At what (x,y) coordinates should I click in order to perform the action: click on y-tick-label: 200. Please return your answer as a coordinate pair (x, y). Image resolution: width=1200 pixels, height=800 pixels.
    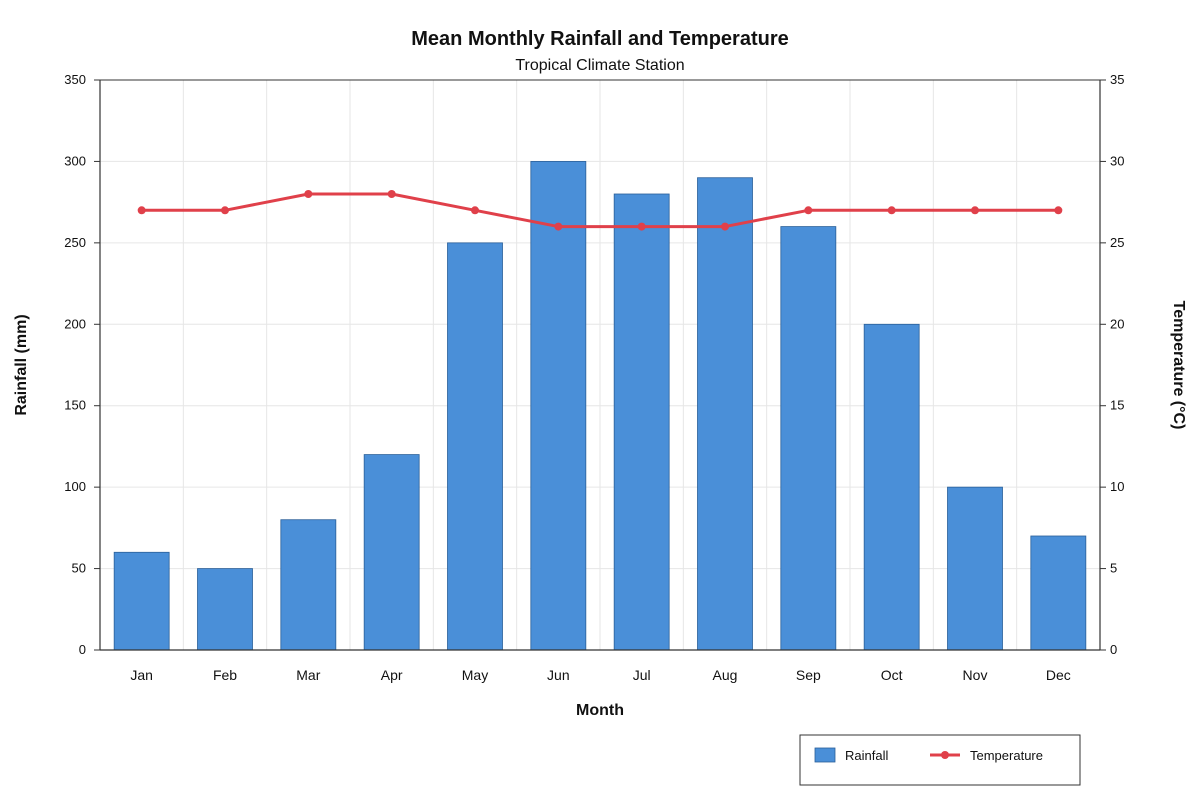
    Looking at the image, I should click on (75, 323).